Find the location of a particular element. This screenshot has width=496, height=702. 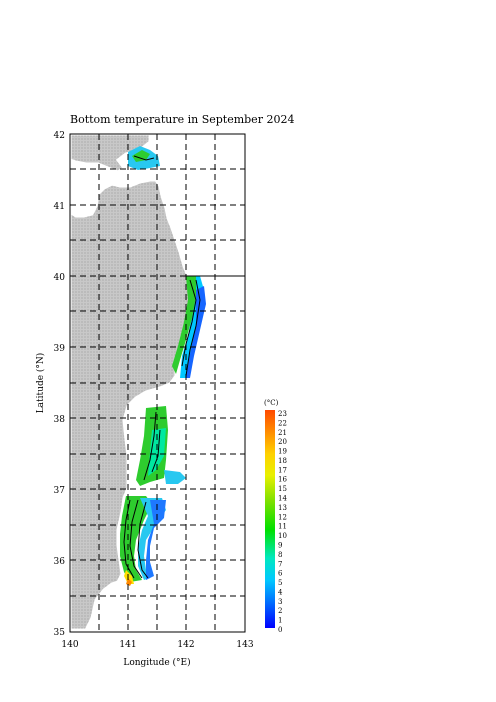

colorbar-tick: 7 is located at coordinates (280, 564).